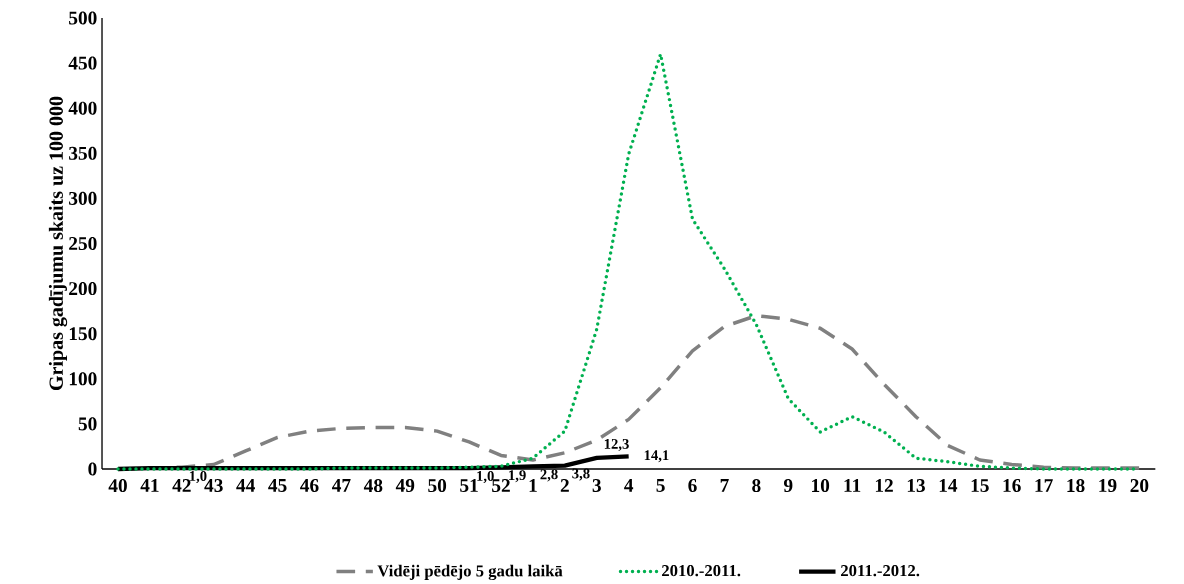  Describe the element at coordinates (82, 63) in the screenshot. I see `y-tick-label: 450` at that location.